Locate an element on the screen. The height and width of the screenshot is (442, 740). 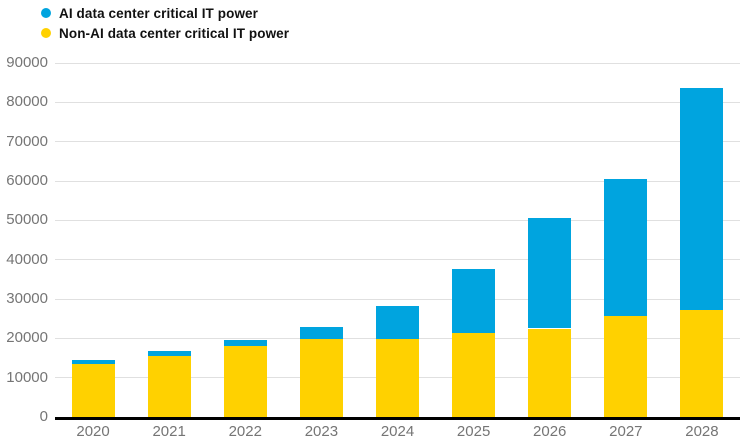
bar-2026-non-ai is located at coordinates (550, 372).